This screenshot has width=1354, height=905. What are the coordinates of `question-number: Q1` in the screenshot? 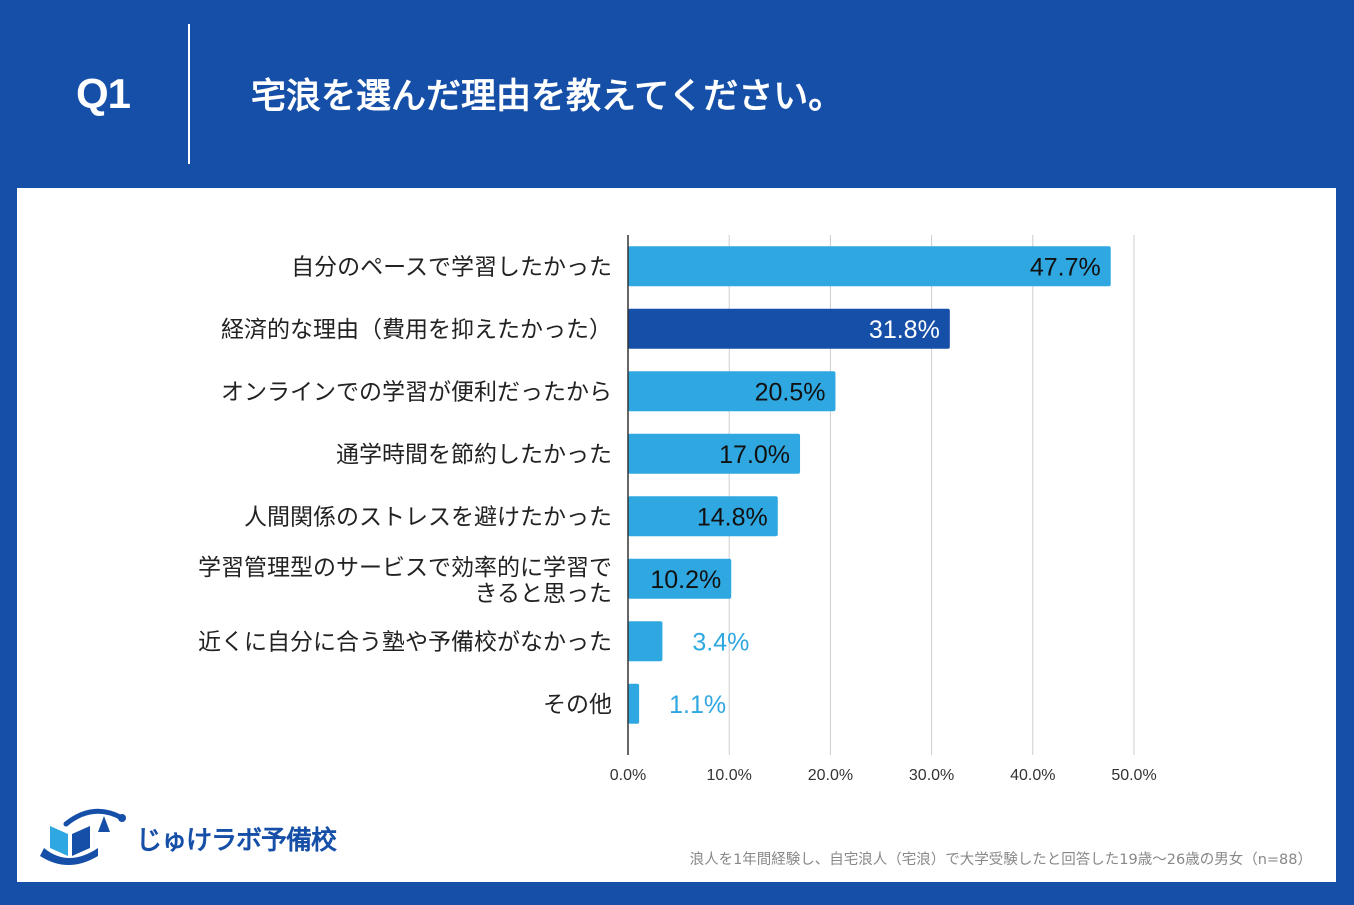 It's located at (103, 93).